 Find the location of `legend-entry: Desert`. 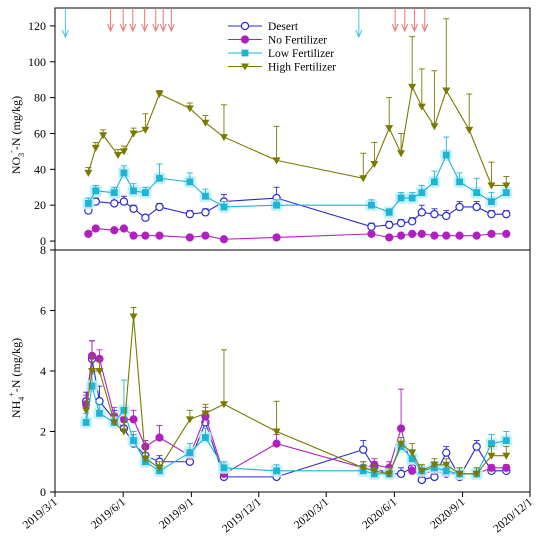

legend-entry: Desert is located at coordinates (283, 27).